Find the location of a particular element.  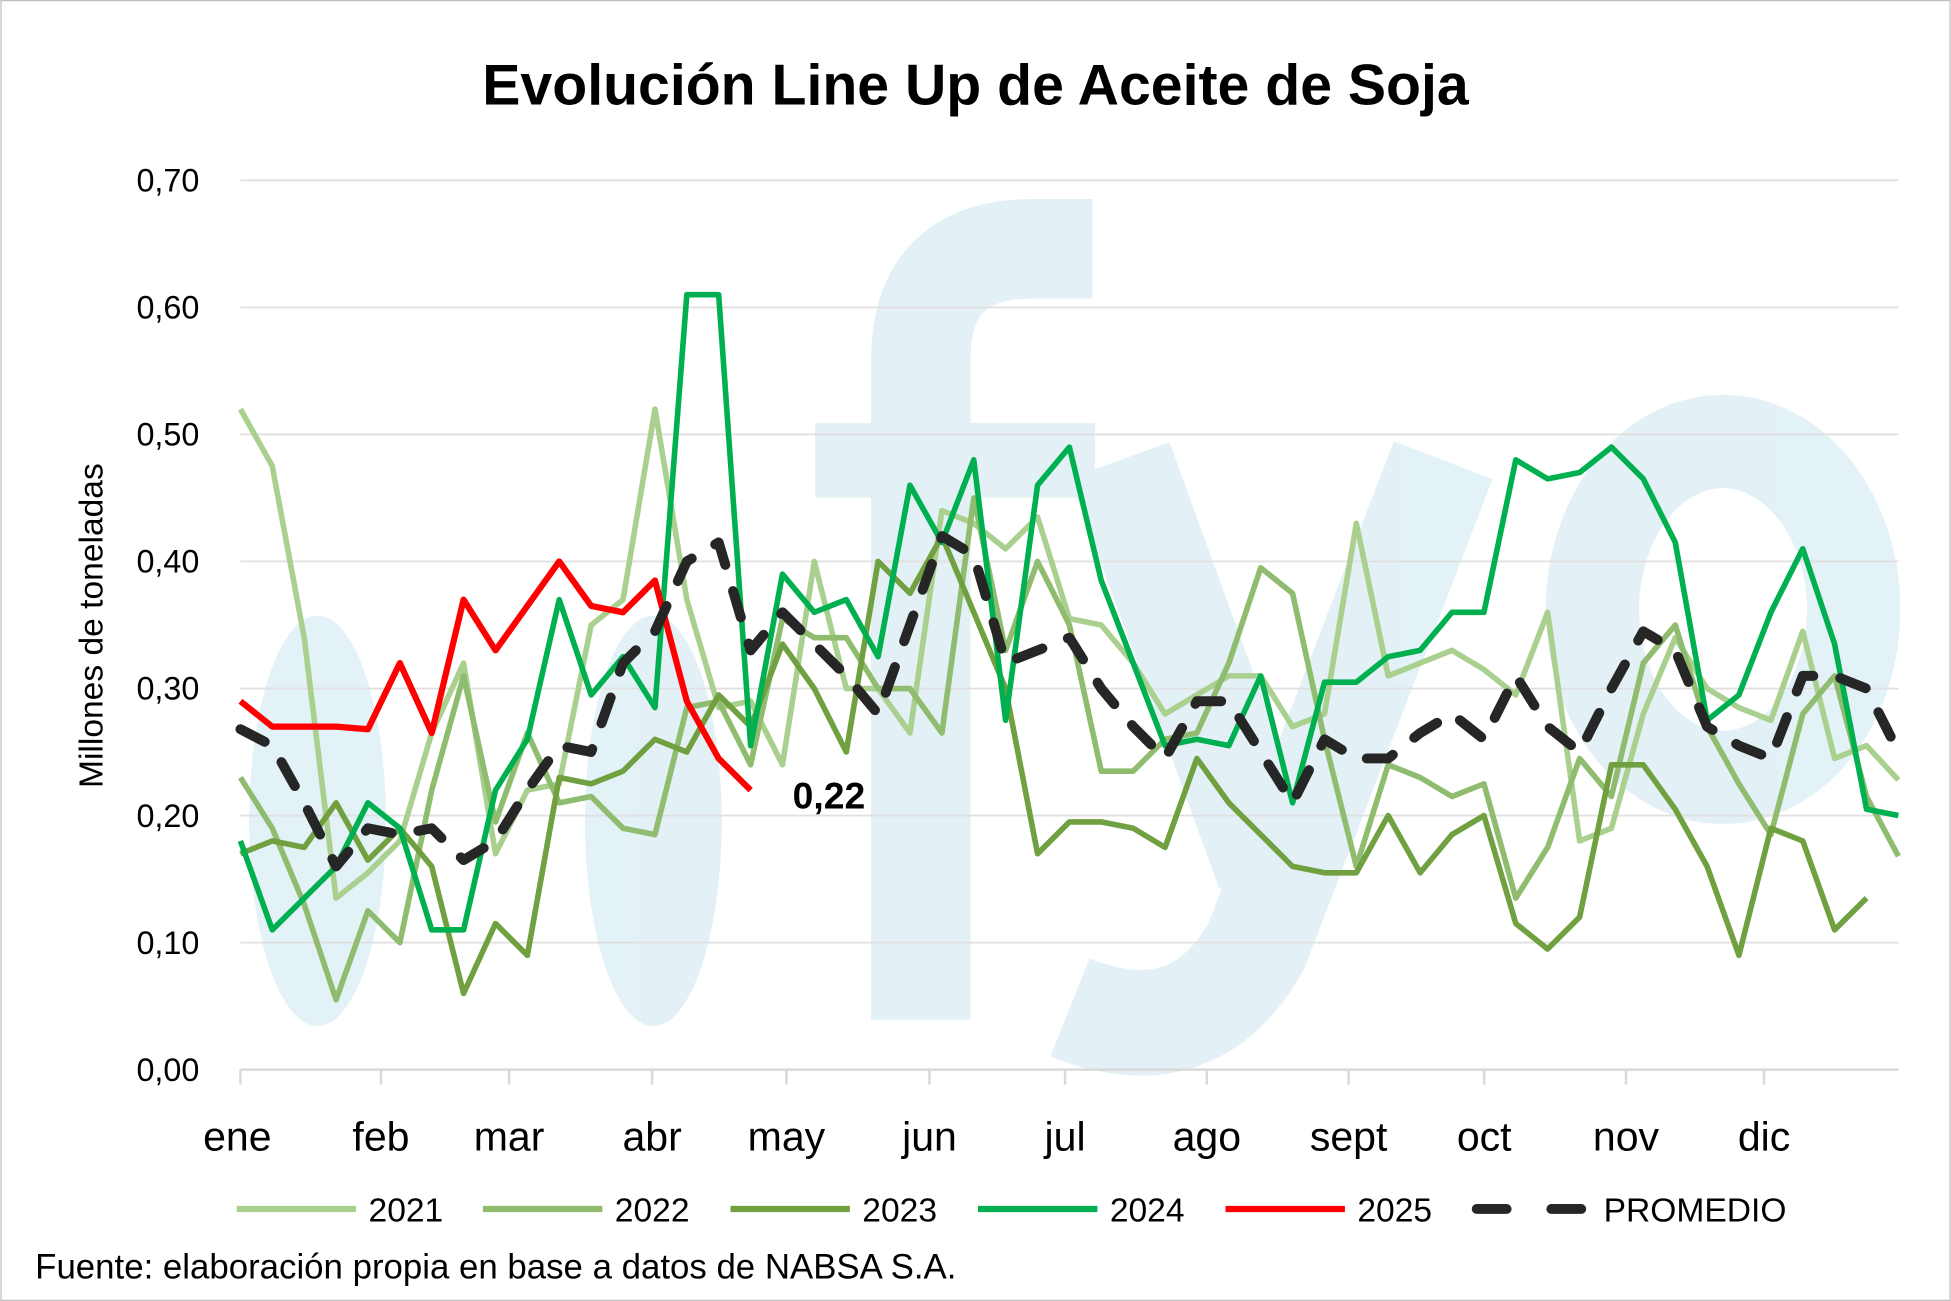

y-tick-label: 0,70 is located at coordinates (167, 181).